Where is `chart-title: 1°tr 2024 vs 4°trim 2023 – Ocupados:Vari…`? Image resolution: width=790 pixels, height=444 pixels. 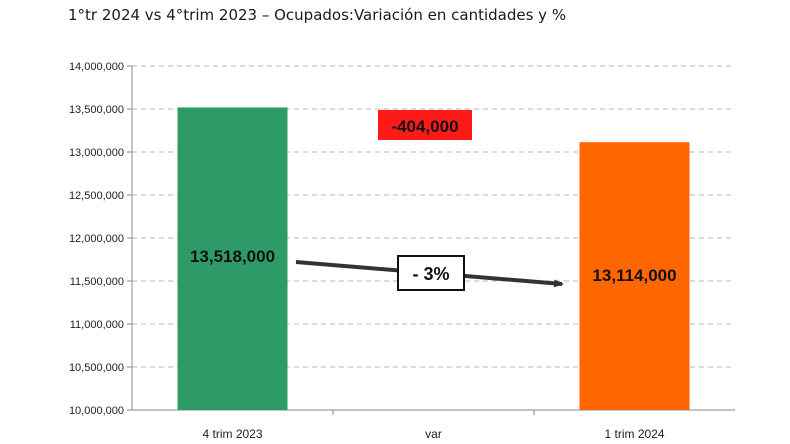 chart-title: 1°tr 2024 vs 4°trim 2023 – Ocupados:Vari… is located at coordinates (317, 15).